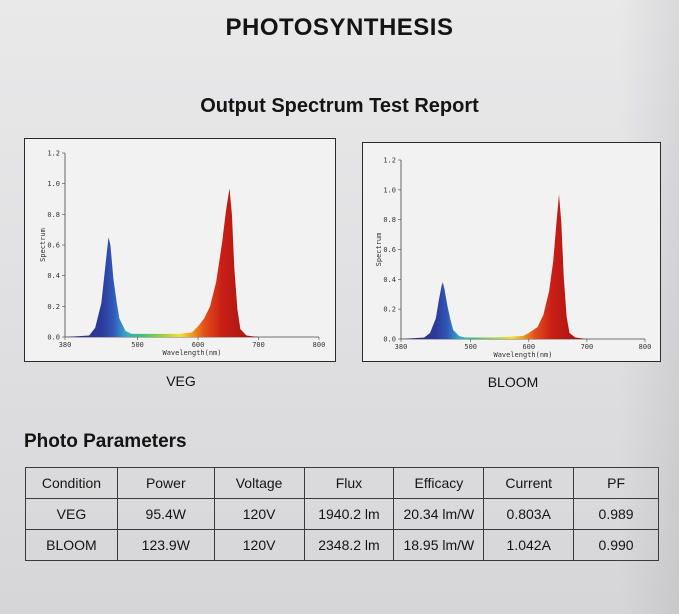 The height and width of the screenshot is (614, 679). I want to click on header-voltage: Voltage, so click(259, 483).